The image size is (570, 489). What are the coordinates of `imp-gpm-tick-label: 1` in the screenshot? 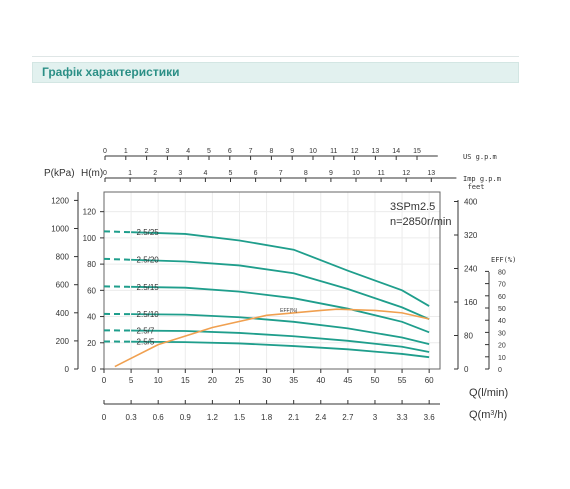 It's located at (130, 173).